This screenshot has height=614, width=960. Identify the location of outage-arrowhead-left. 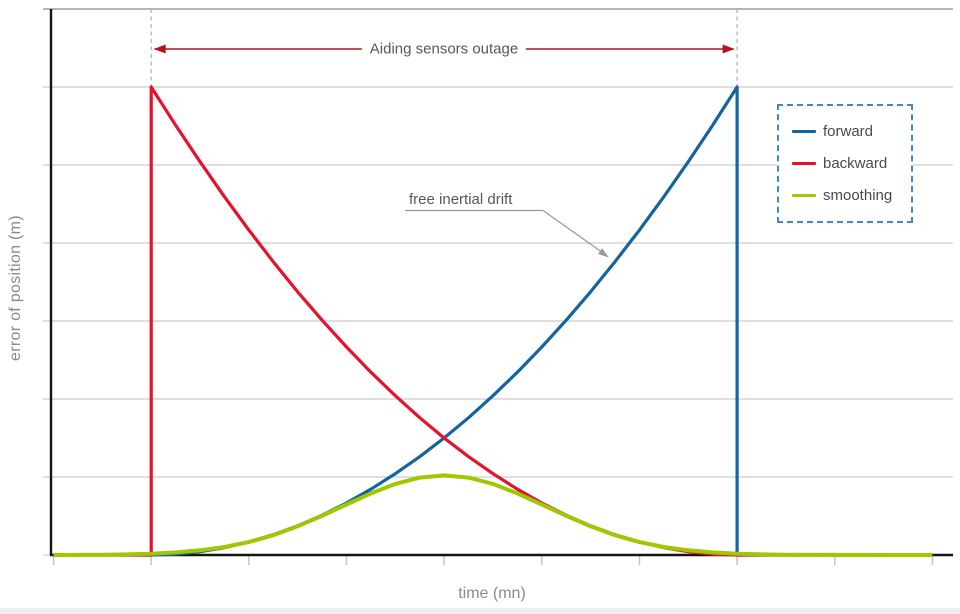
(159, 49).